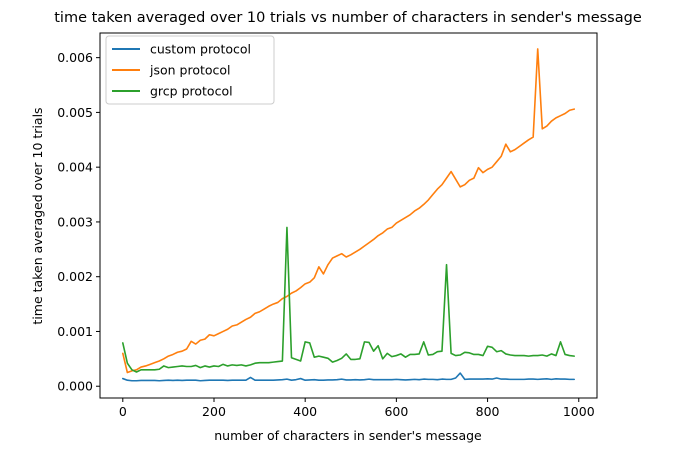 The width and height of the screenshot is (695, 458). Describe the element at coordinates (75, 167) in the screenshot. I see `y-tick-label: 0.004` at that location.